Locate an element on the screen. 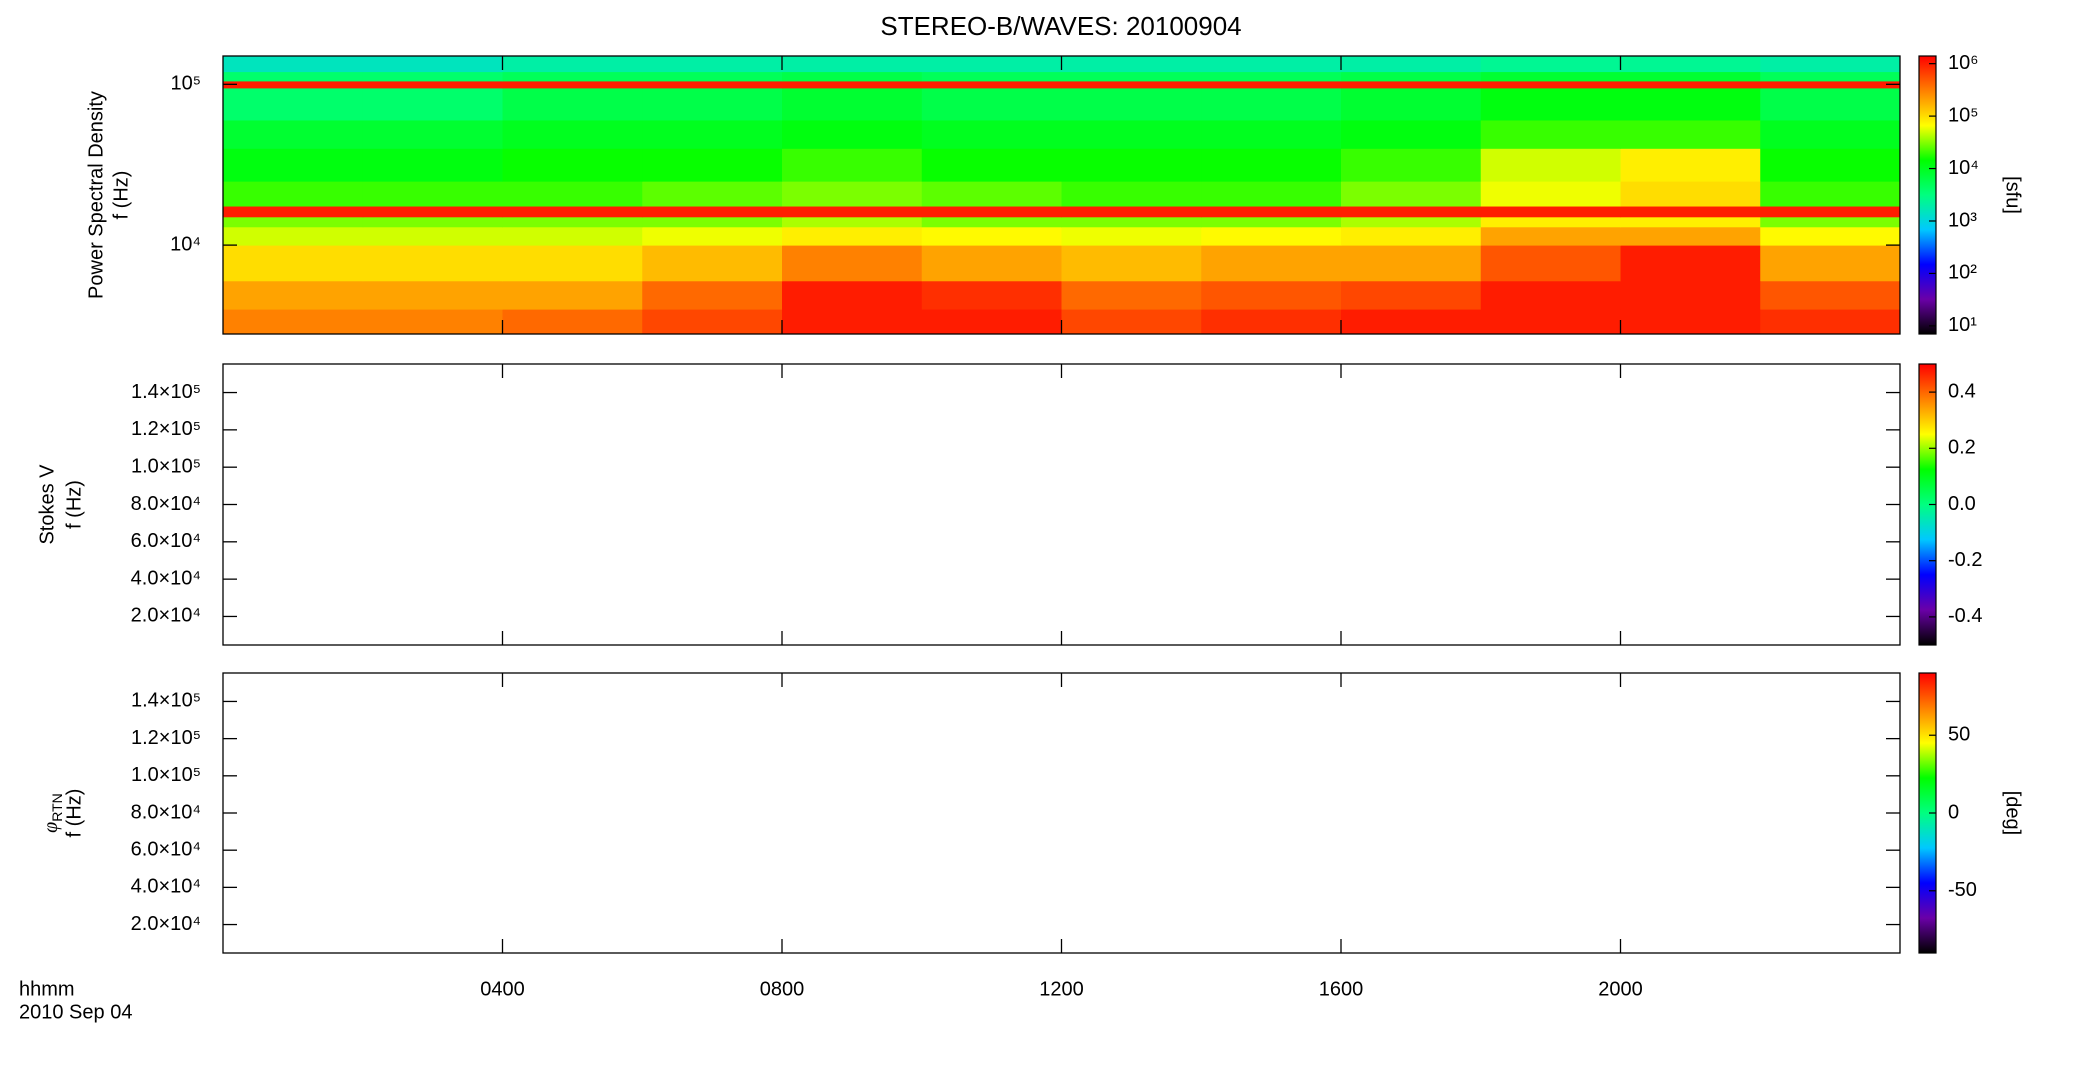 The image size is (2096, 1080). y-axis-unit: f (Hz) is located at coordinates (74, 504).